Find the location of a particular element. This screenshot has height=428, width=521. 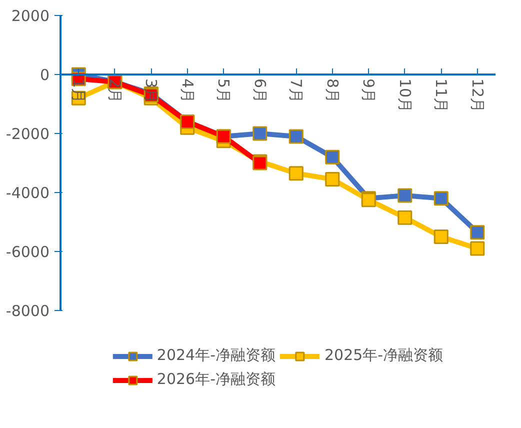

x-tick-label: 5月 is located at coordinates (223, 91).